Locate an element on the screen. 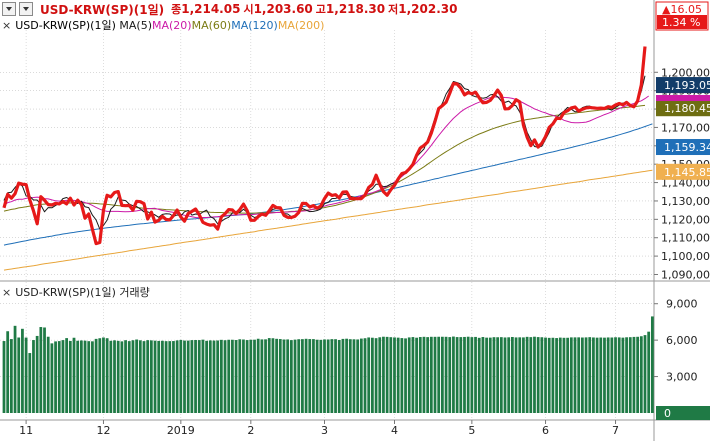 The width and height of the screenshot is (710, 441). volume-legend: × USD-KRW(SP)(1일) 거래량 is located at coordinates (76, 292).